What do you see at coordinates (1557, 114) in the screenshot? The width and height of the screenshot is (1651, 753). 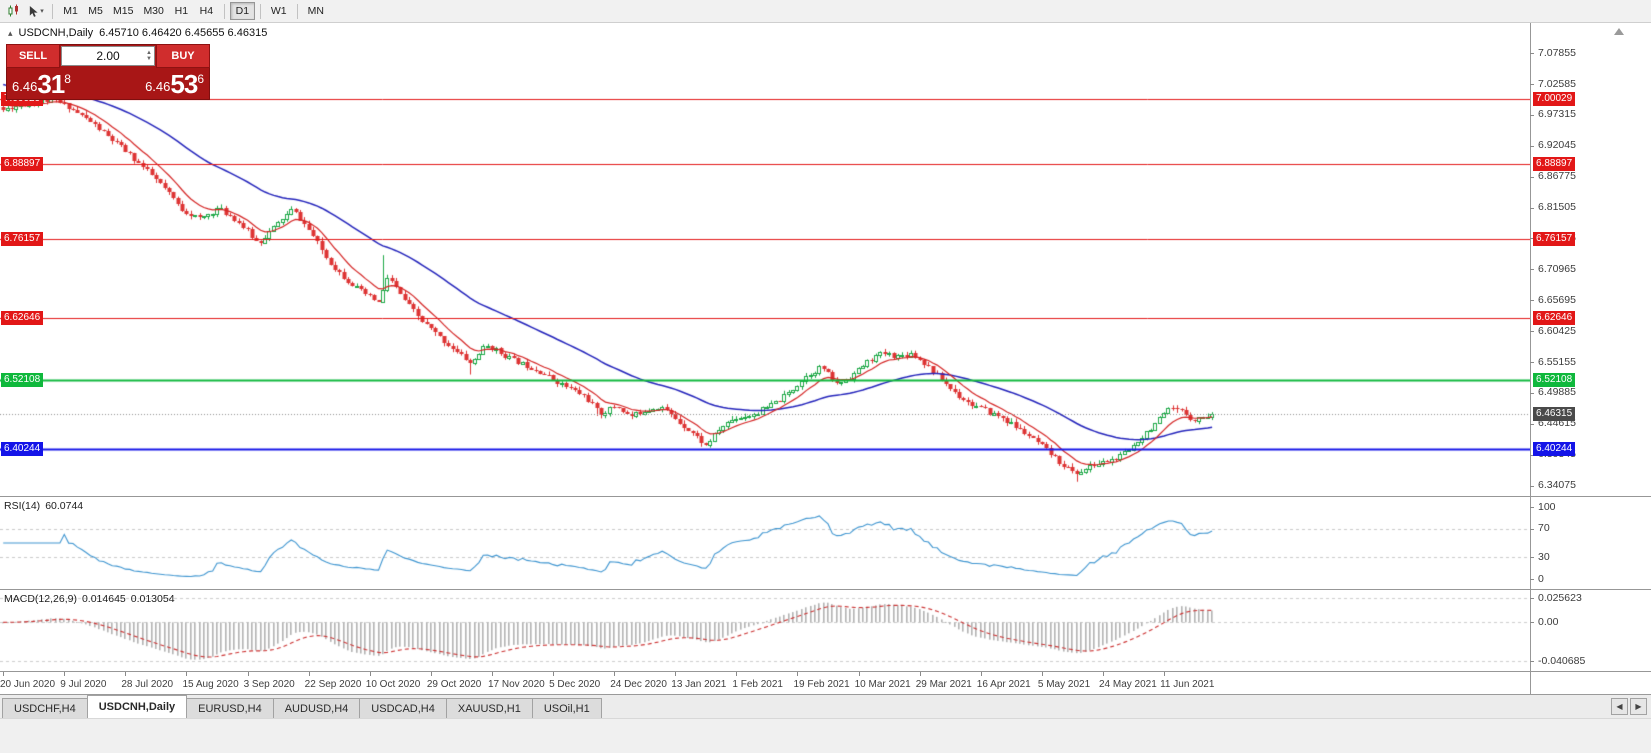 I see `price-axis-label: 6.97315` at bounding box center [1557, 114].